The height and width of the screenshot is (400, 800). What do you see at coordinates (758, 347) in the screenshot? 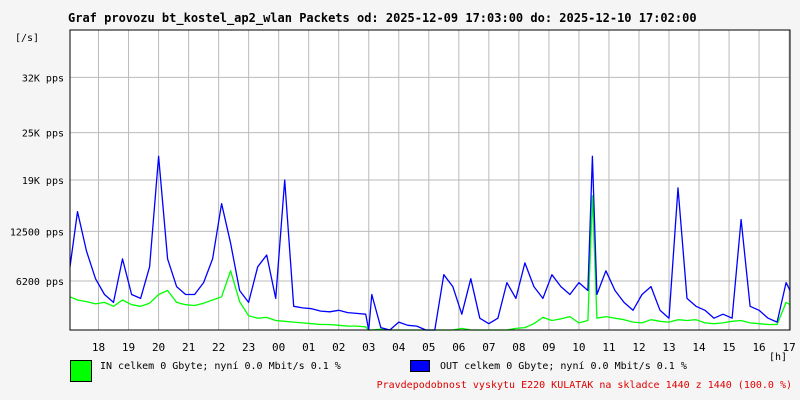
I see `x-tick-label: 16` at bounding box center [758, 347].